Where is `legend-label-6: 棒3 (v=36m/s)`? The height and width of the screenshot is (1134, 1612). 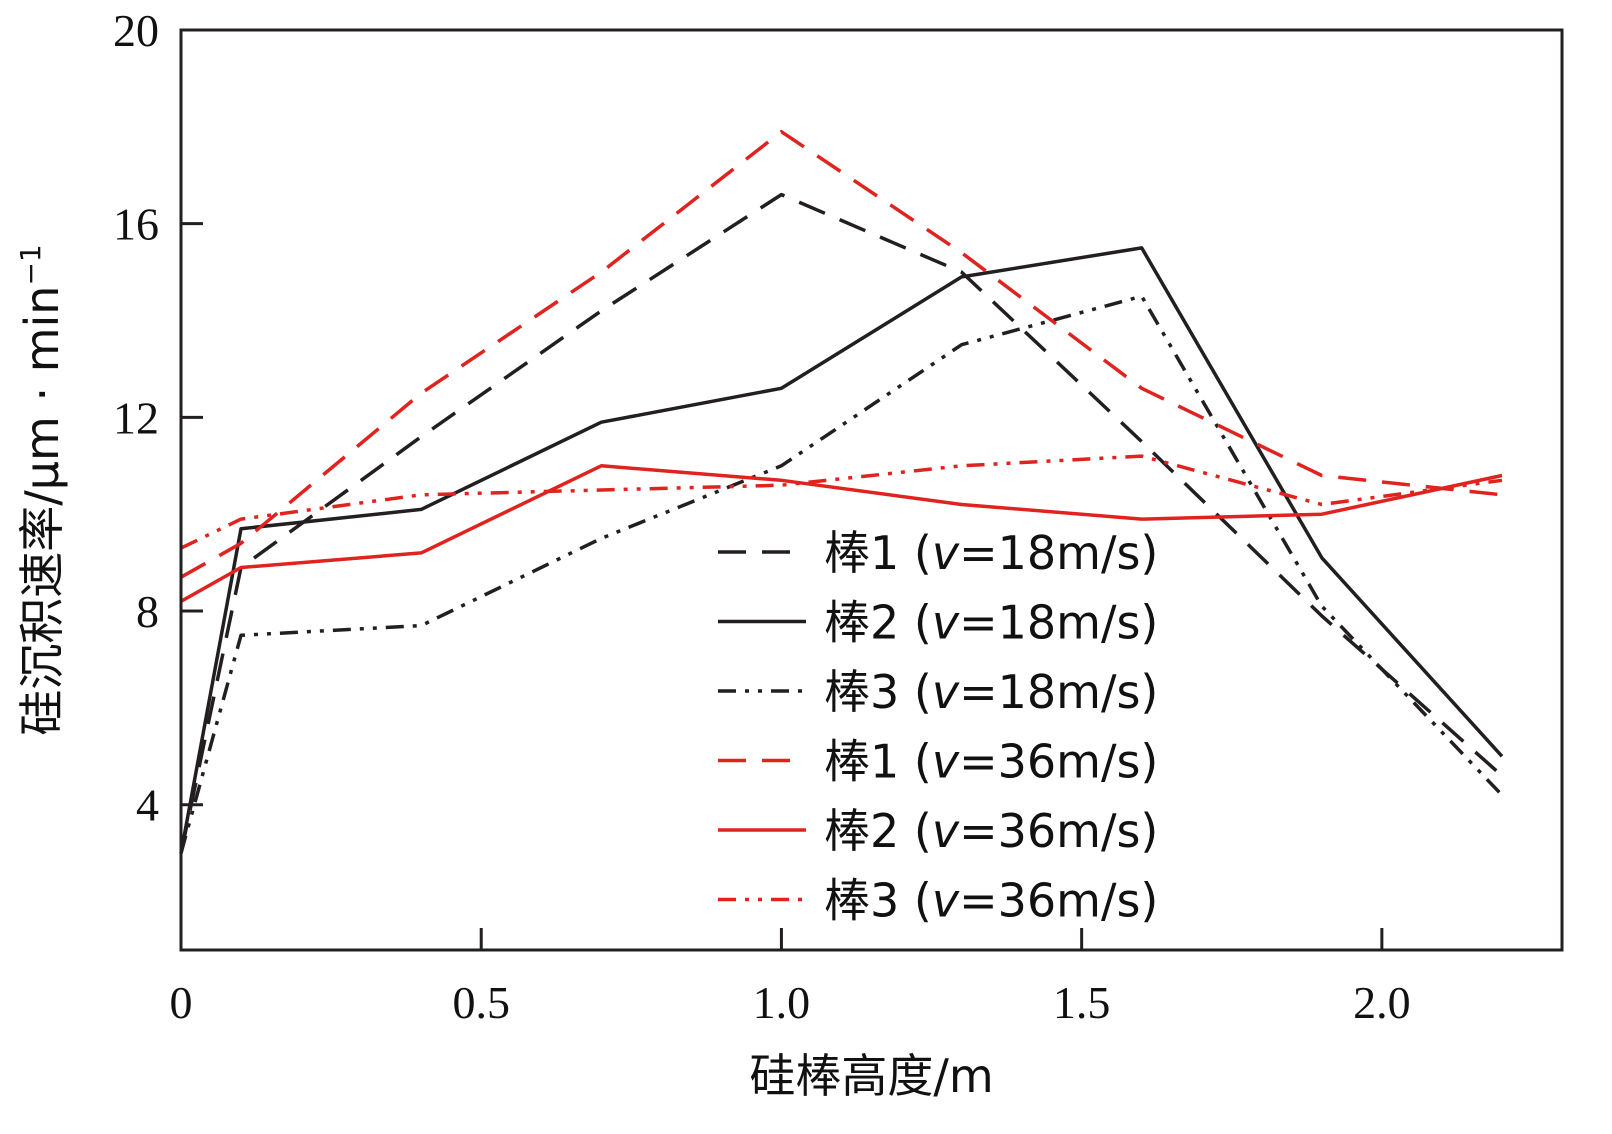 legend-label-6: 棒3 (v=36m/s) is located at coordinates (991, 901).